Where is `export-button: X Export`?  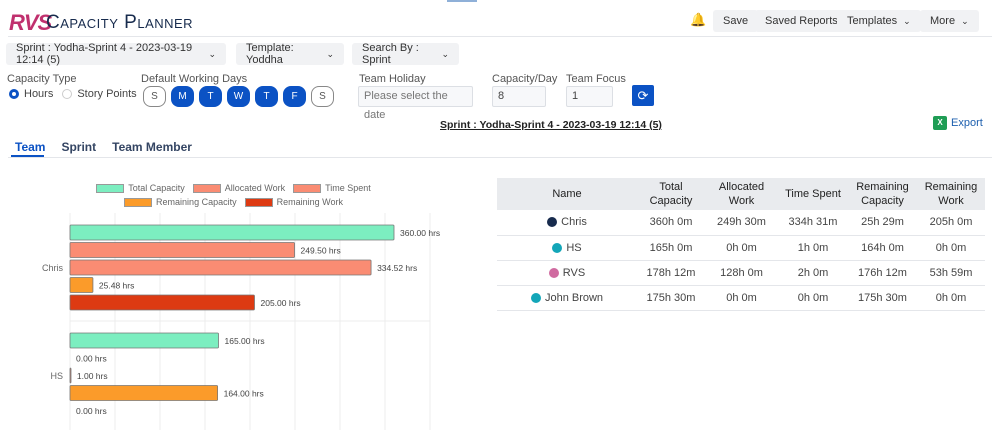
export-button: X Export is located at coordinates (958, 123).